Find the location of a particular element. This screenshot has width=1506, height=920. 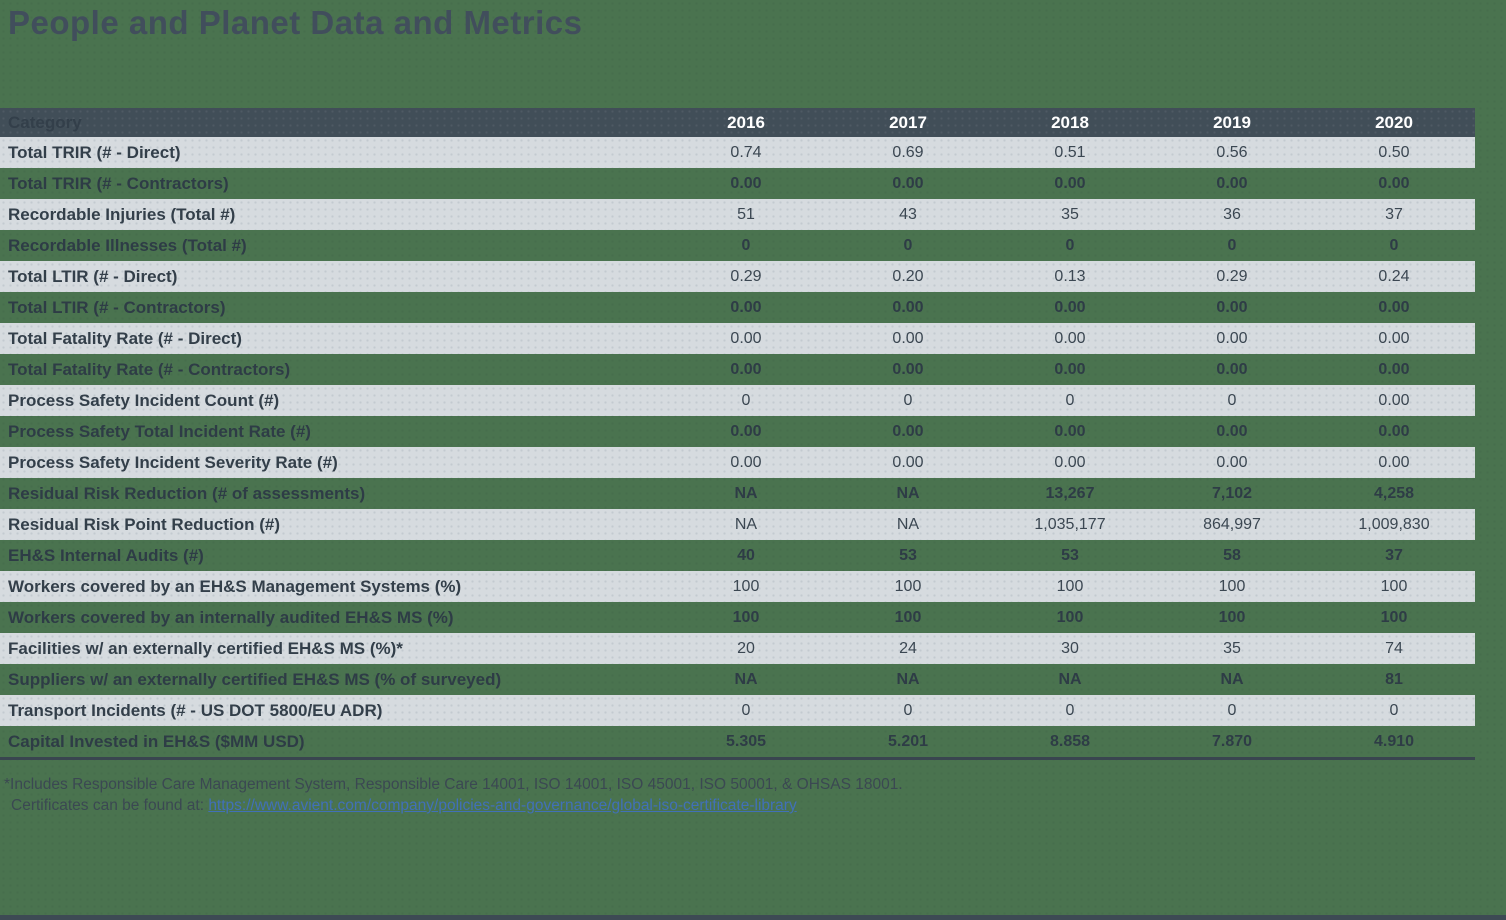

row-value-cell: 24 is located at coordinates (908, 648).